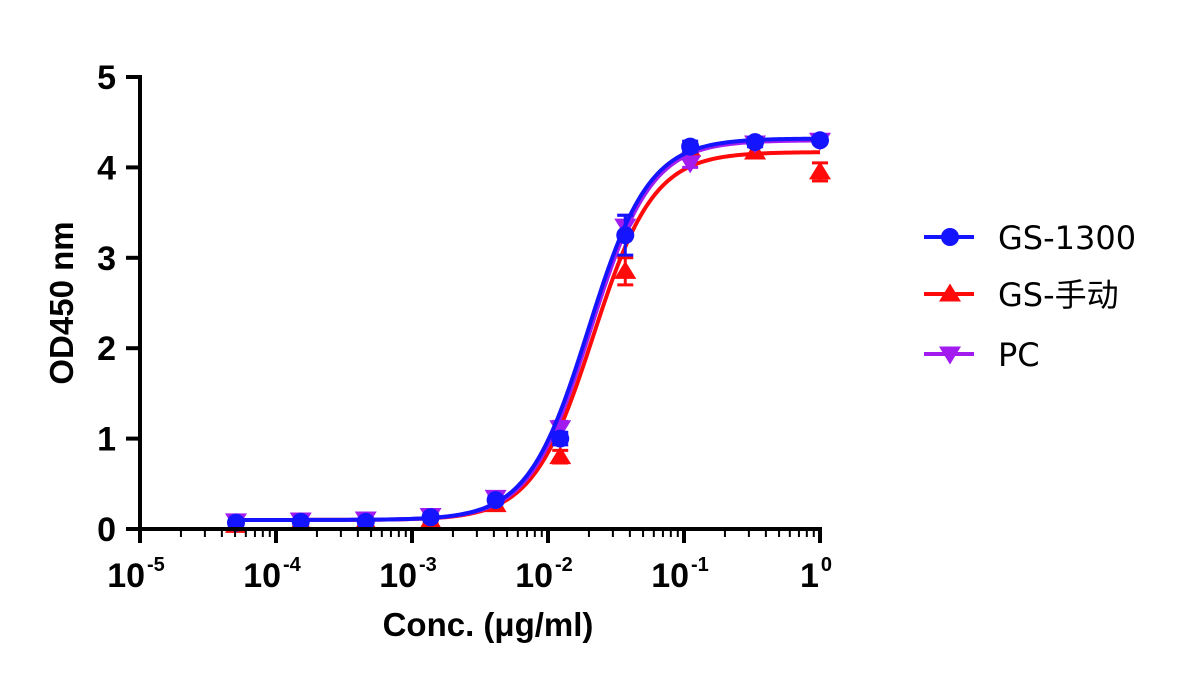 The height and width of the screenshot is (685, 1194). Describe the element at coordinates (826, 565) in the screenshot. I see `x-tick-exponent-5: 0` at that location.